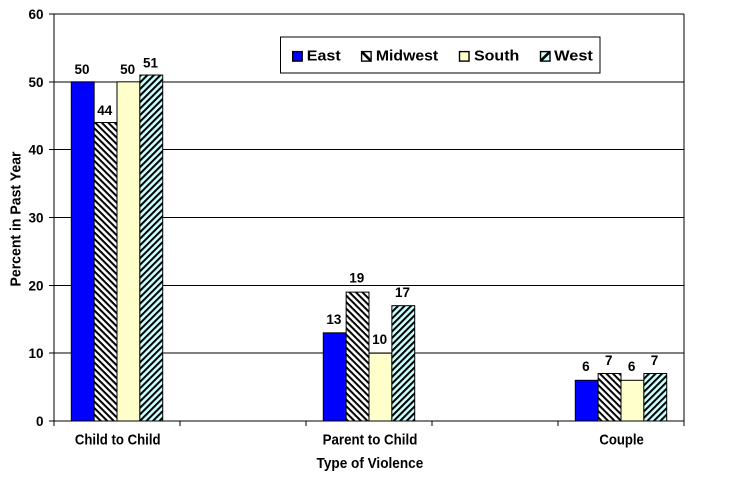  I want to click on svg-text: South, so click(496, 55).